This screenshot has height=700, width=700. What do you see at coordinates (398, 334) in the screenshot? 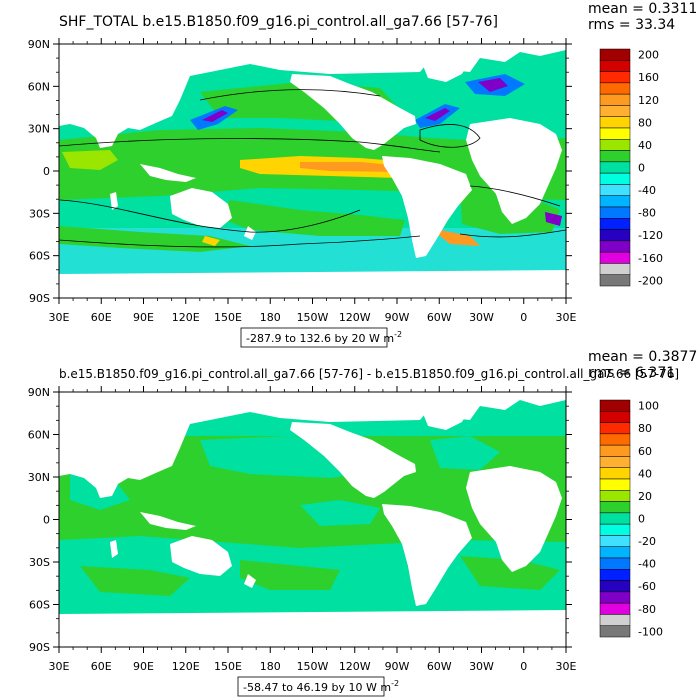
I see `top-unit-exp: -2` at bounding box center [398, 334].